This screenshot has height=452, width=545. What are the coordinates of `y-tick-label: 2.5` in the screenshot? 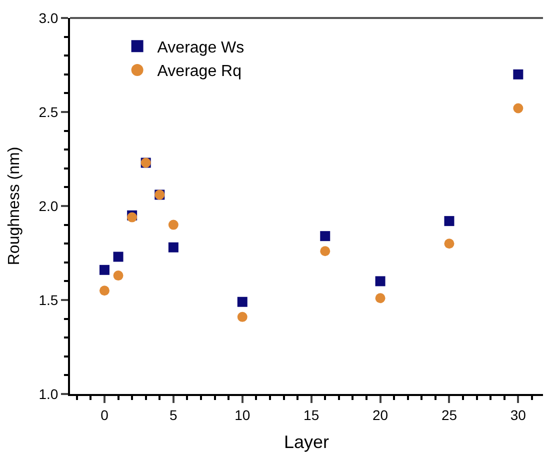 It's located at (48, 112).